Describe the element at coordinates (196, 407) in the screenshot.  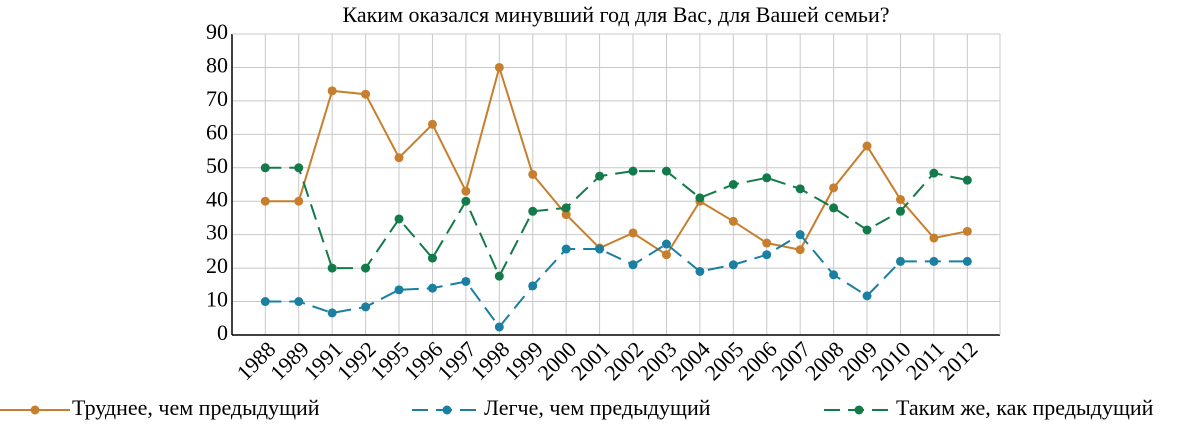
I see `legend-label: Труднее, чем предыдущий` at that location.